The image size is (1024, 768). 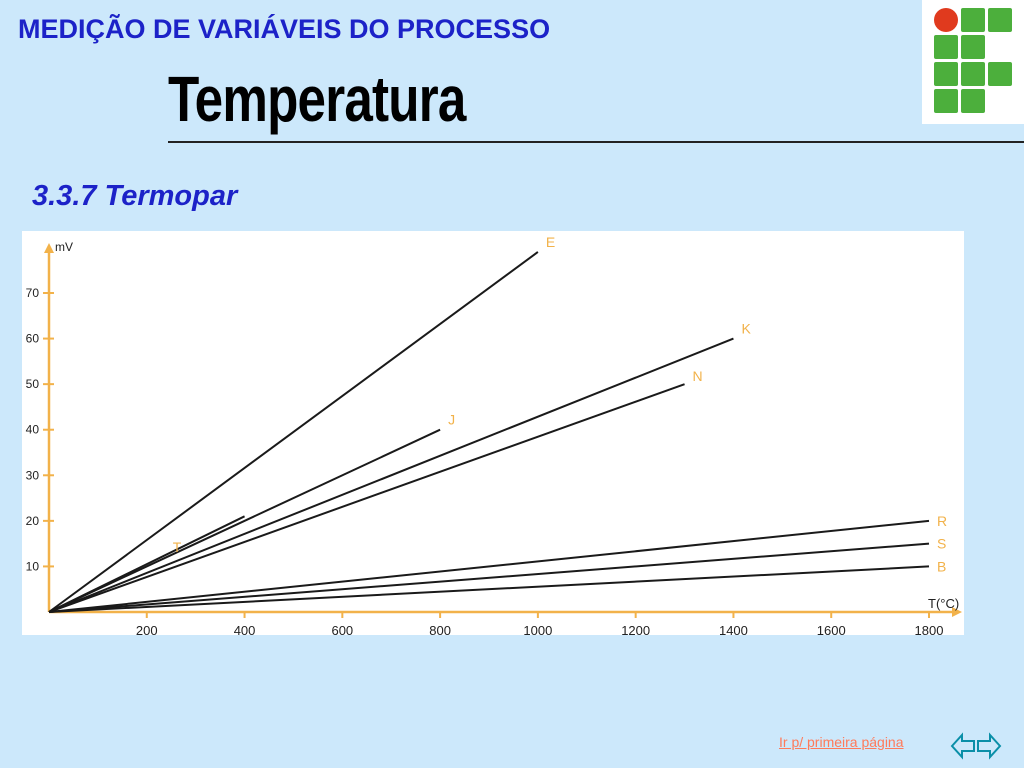 What do you see at coordinates (33, 521) in the screenshot?
I see `y-tick-label: 20` at bounding box center [33, 521].